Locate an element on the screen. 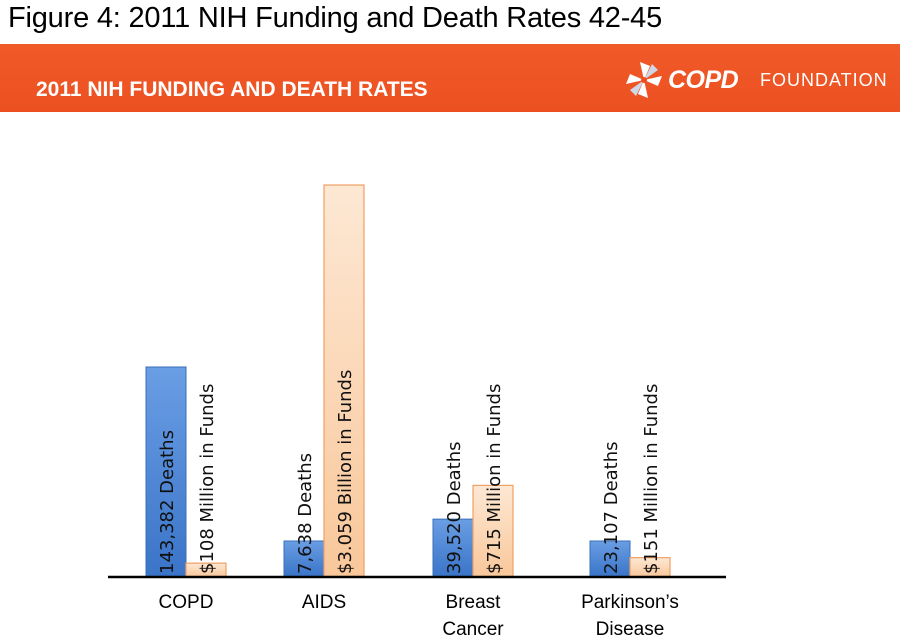  funding-data-label-1: $3.059 Billion in Funds is located at coordinates (345, 472).